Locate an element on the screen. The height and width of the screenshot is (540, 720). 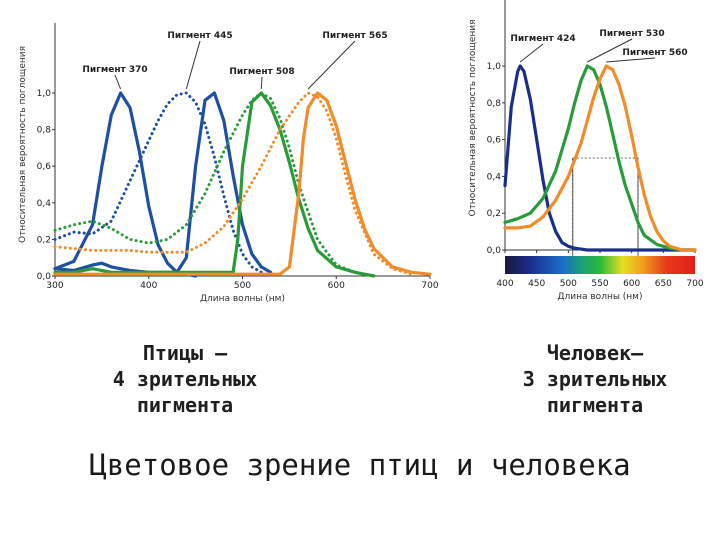
spectrum-bar is located at coordinates (600, 265).